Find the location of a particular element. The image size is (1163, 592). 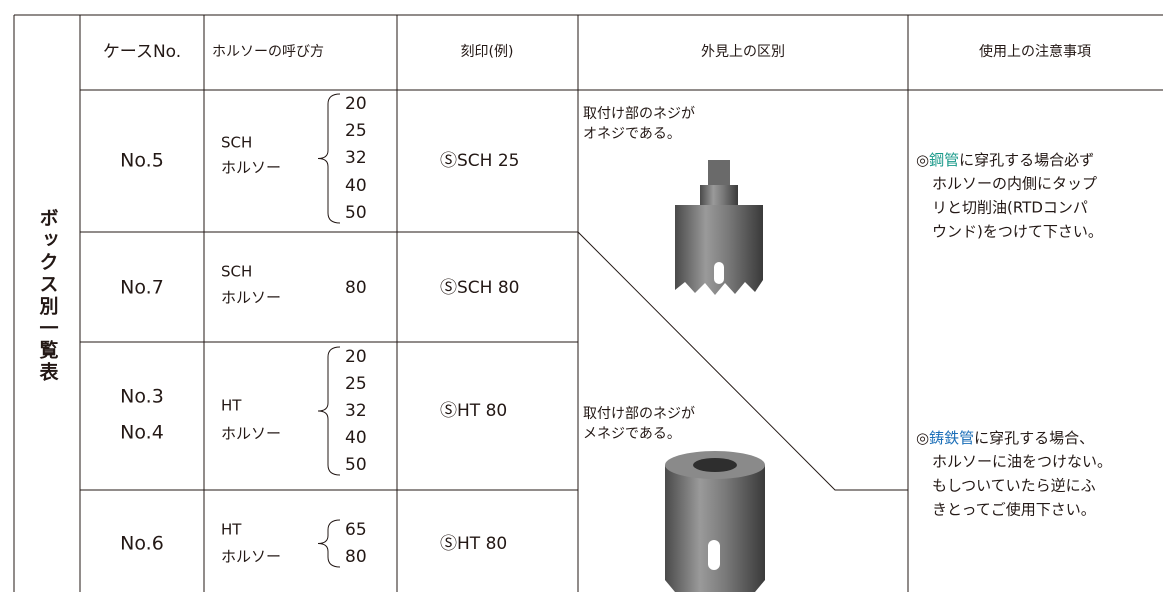

note-line: ウンド)をつけて下さい。 is located at coordinates (1017, 232).